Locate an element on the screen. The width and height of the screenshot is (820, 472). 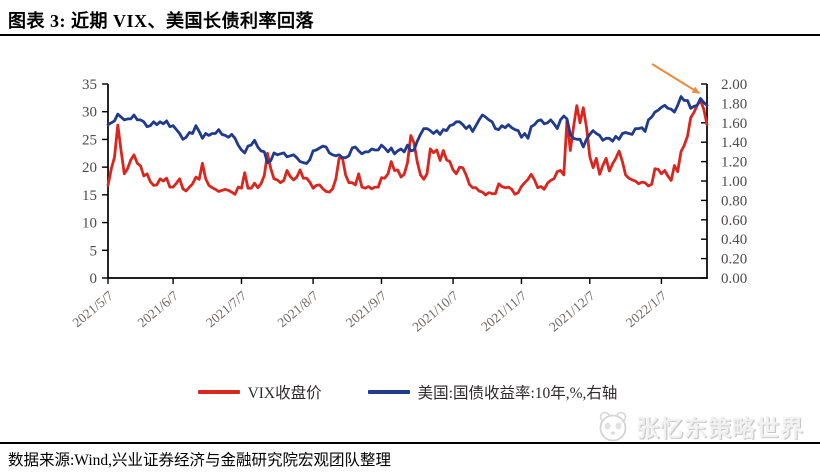
watermark-text: 张忆东策略世界 is located at coordinates (720, 428).